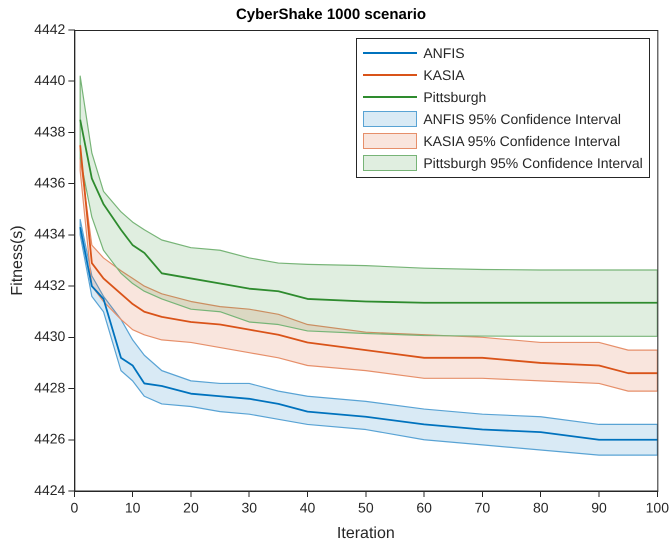  Describe the element at coordinates (50, 182) in the screenshot. I see `y-tick-label: 4436` at that location.